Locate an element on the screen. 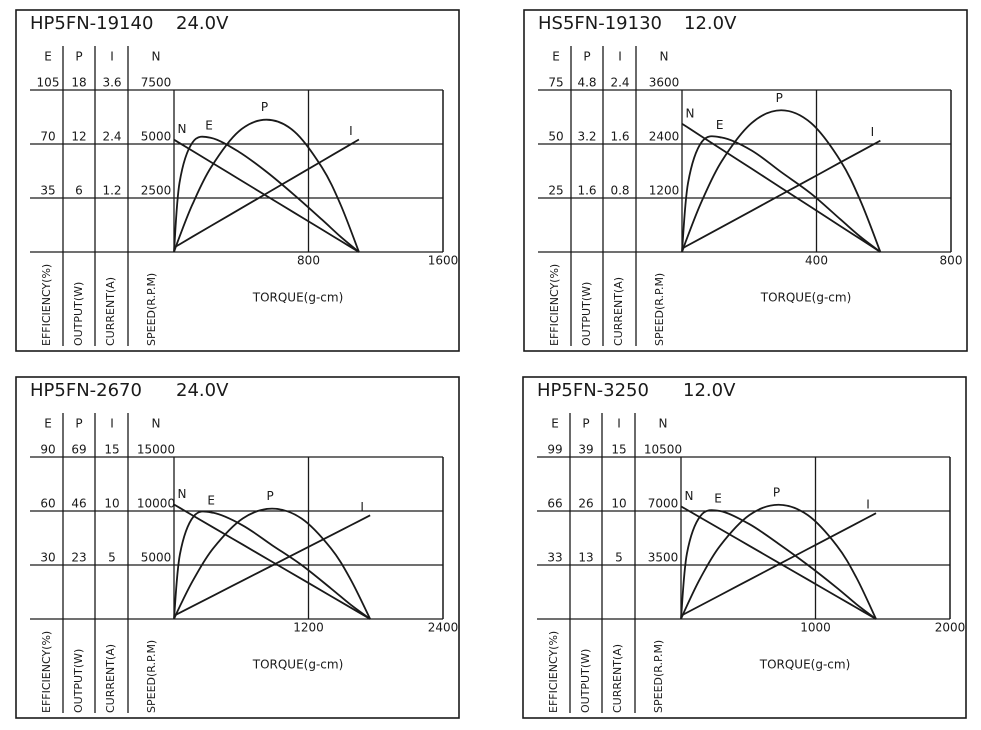 The height and width of the screenshot is (730, 981). x-tick-label: 2400 is located at coordinates (443, 628).